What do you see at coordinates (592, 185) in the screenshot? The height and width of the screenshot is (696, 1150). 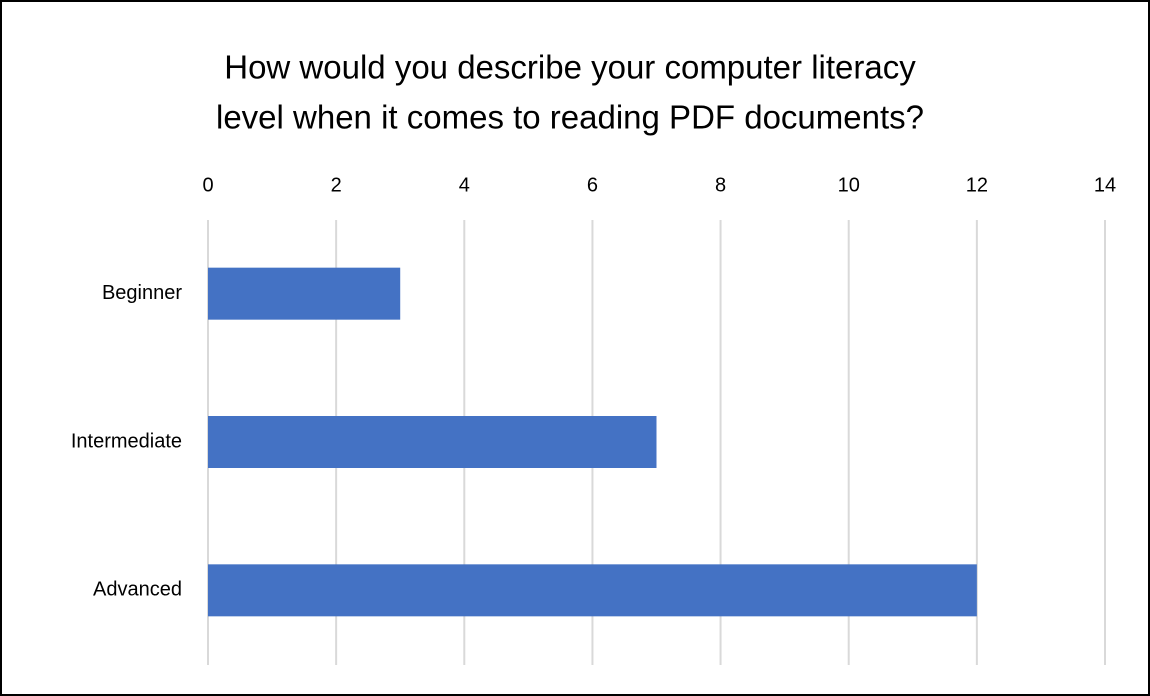 I see `x-tick-label: 6` at bounding box center [592, 185].